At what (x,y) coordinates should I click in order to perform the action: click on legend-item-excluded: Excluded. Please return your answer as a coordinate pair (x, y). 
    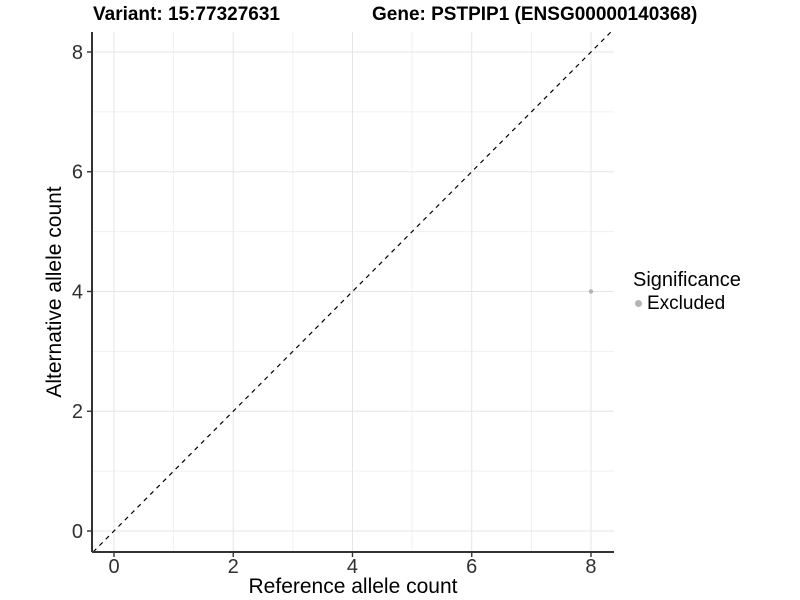
    Looking at the image, I should click on (685, 303).